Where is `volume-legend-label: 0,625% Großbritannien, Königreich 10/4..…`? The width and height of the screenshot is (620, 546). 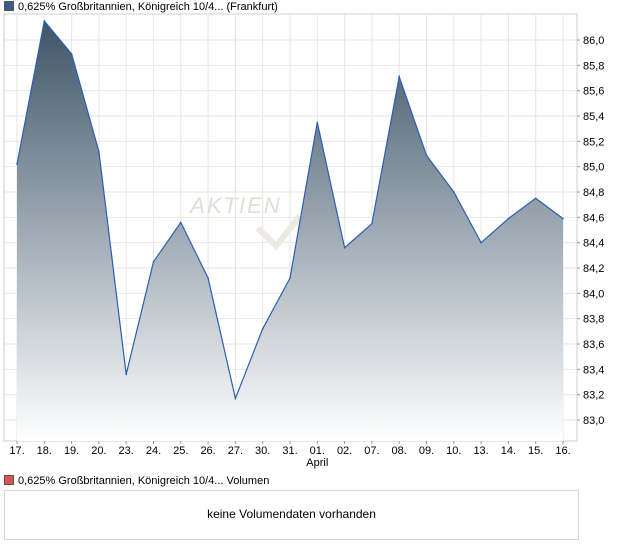
volume-legend-label: 0,625% Großbritannien, Königreich 10/4..… is located at coordinates (144, 481).